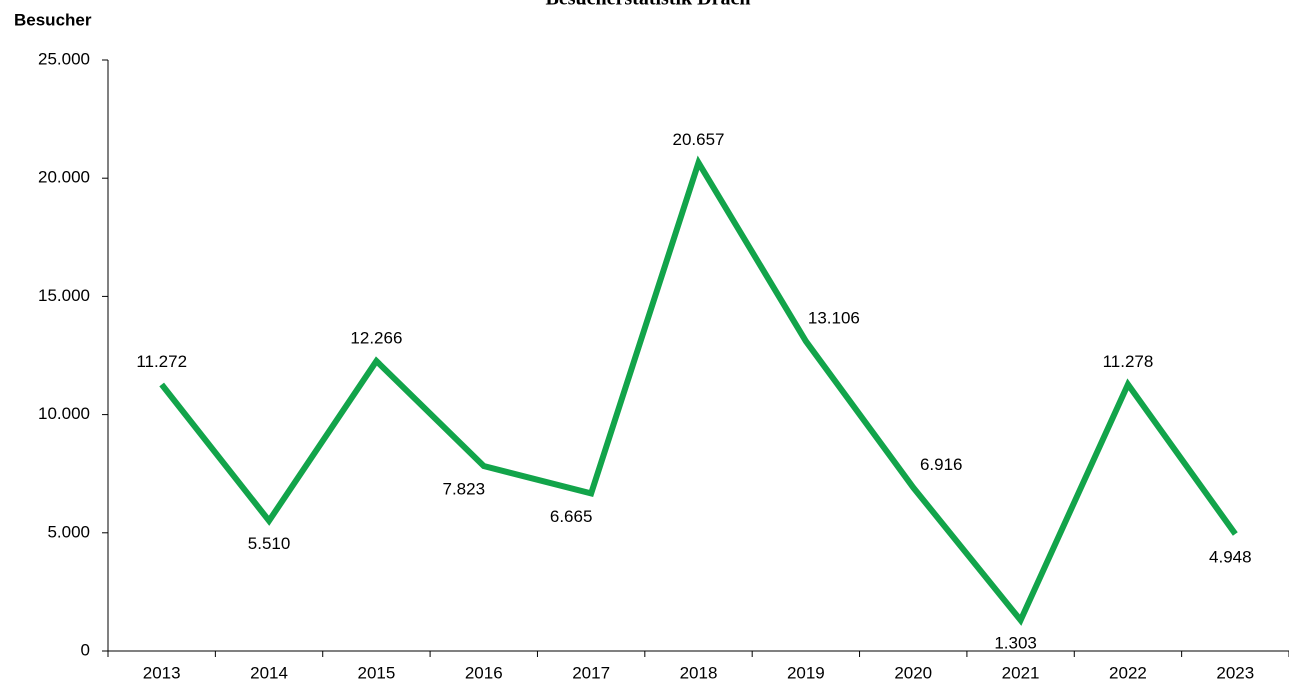 The image size is (1289, 689). Describe the element at coordinates (699, 139) in the screenshot. I see `data-label: 20.657` at that location.